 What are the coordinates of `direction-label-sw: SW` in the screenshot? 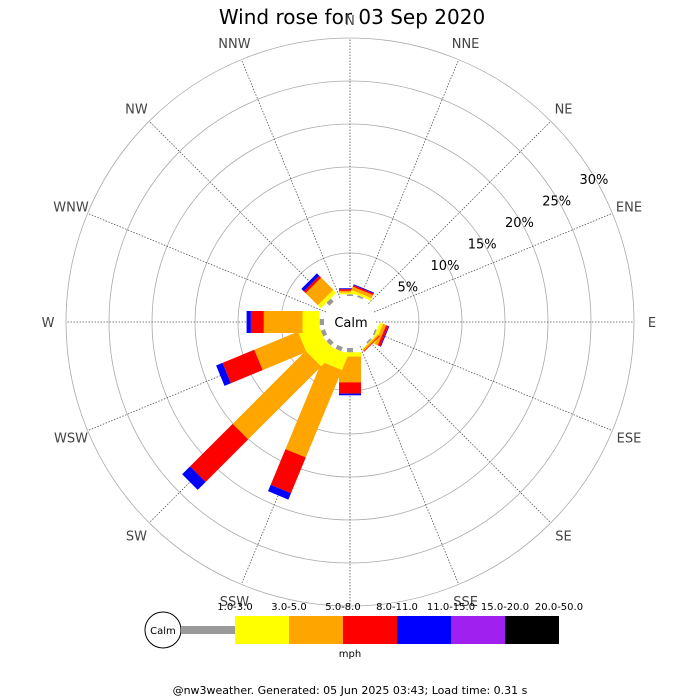 It's located at (136, 537).